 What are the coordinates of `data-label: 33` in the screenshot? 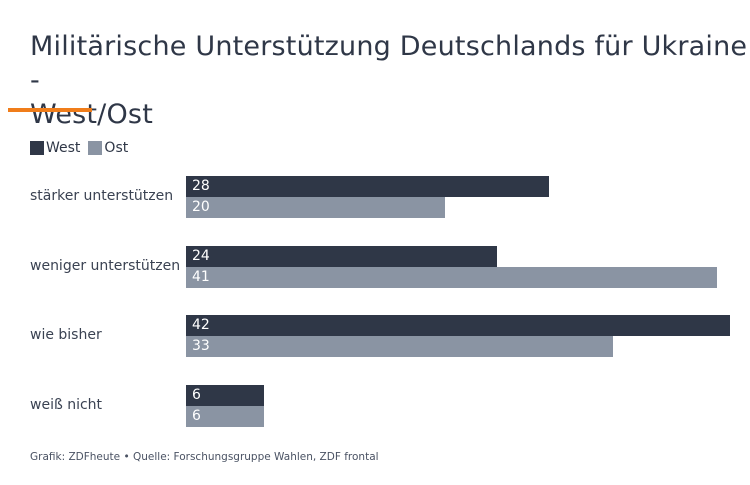 It's located at (201, 346).